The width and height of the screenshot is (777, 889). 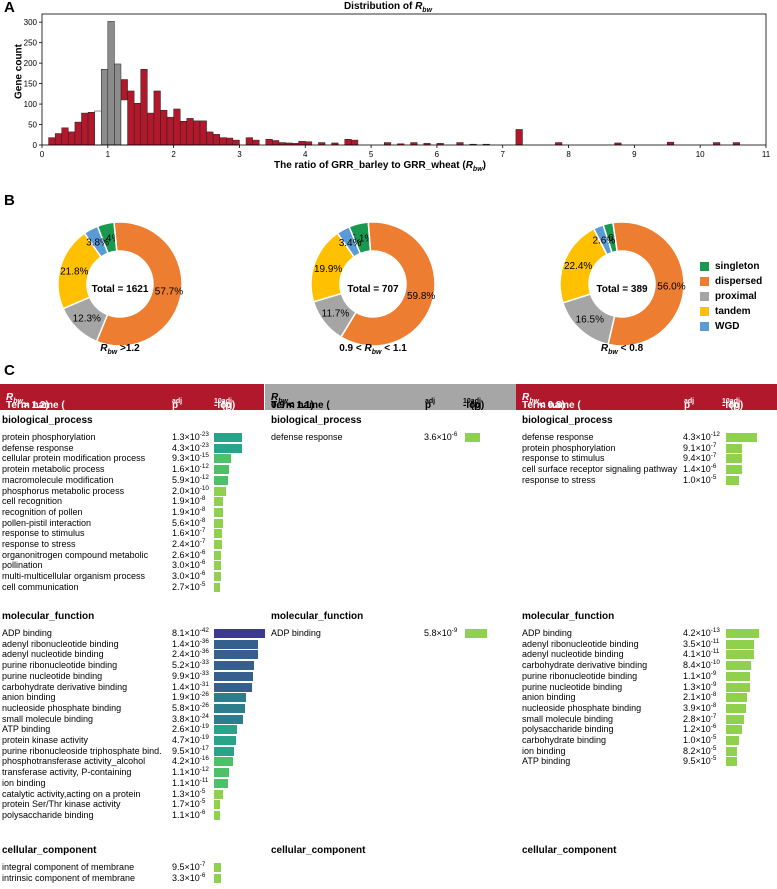 What do you see at coordinates (585, 665) in the screenshot?
I see `term-name: carbohydrate derivative binding` at bounding box center [585, 665].